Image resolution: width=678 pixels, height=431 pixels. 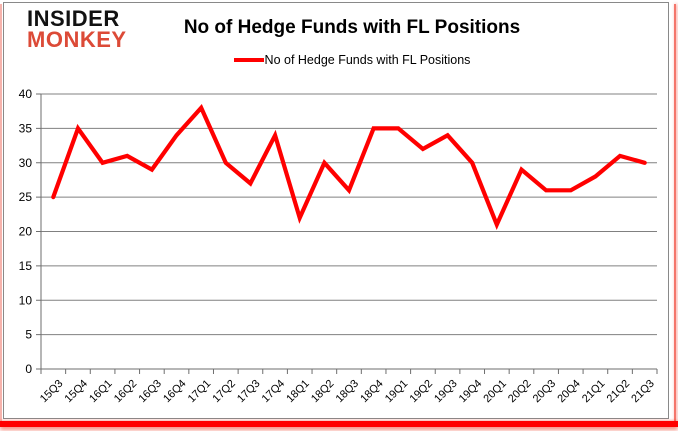 What do you see at coordinates (323, 392) in the screenshot?
I see `x-axis-label: 18Q2` at bounding box center [323, 392].